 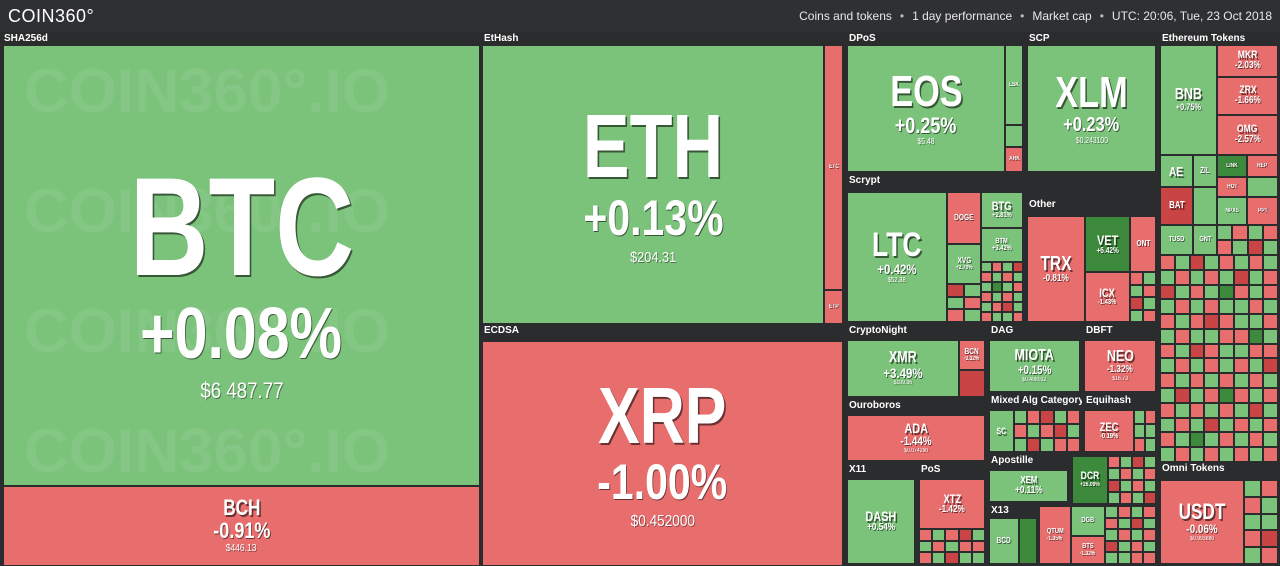 I want to click on coin-symbol: EOS, so click(x=926, y=92).